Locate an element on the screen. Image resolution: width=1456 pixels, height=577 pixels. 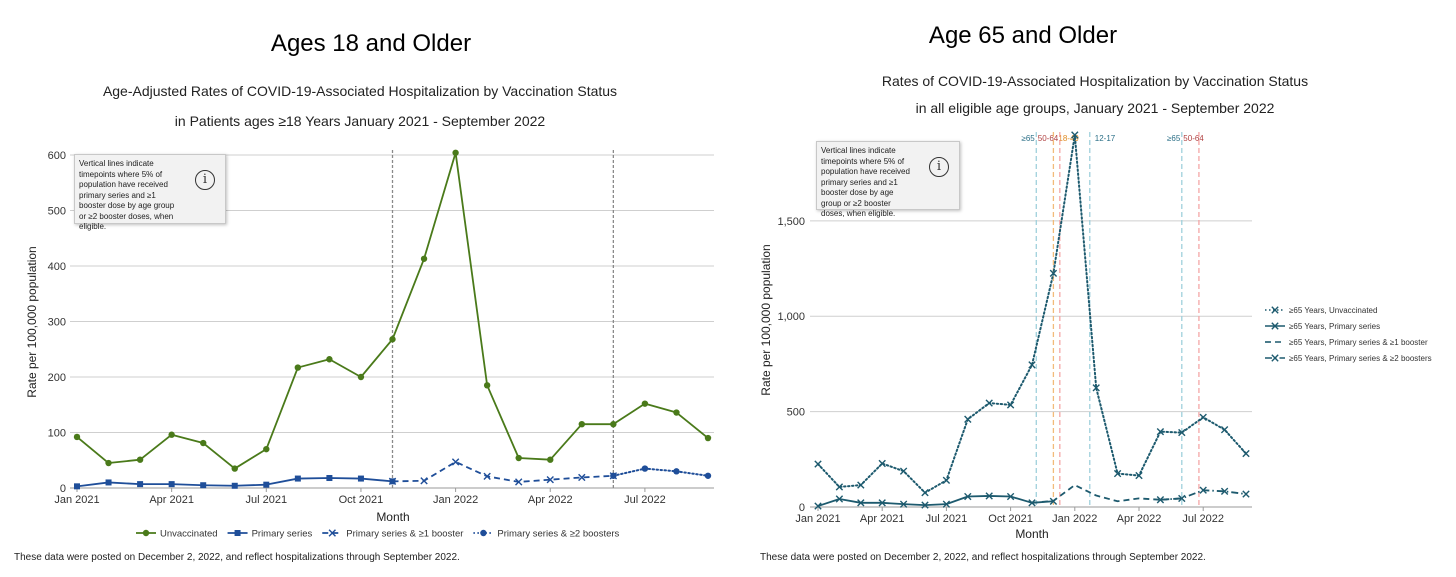
left-x-tick-label: Jan 2021 is located at coordinates (76, 500).